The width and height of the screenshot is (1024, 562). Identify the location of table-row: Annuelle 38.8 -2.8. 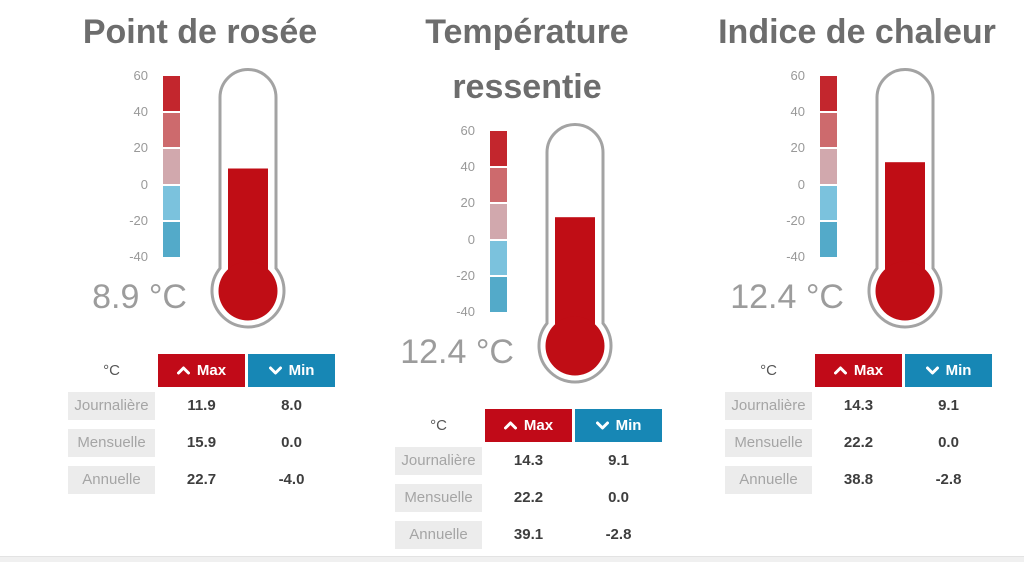
(858, 480).